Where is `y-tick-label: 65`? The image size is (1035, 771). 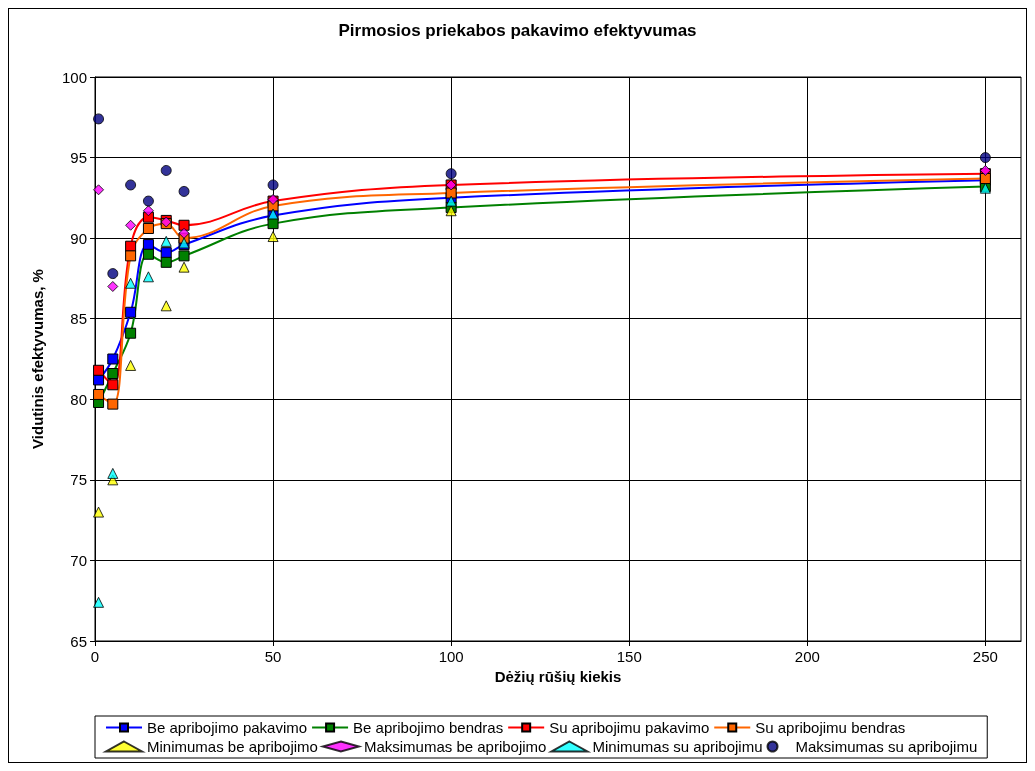
y-tick-label: 65 is located at coordinates (78, 641).